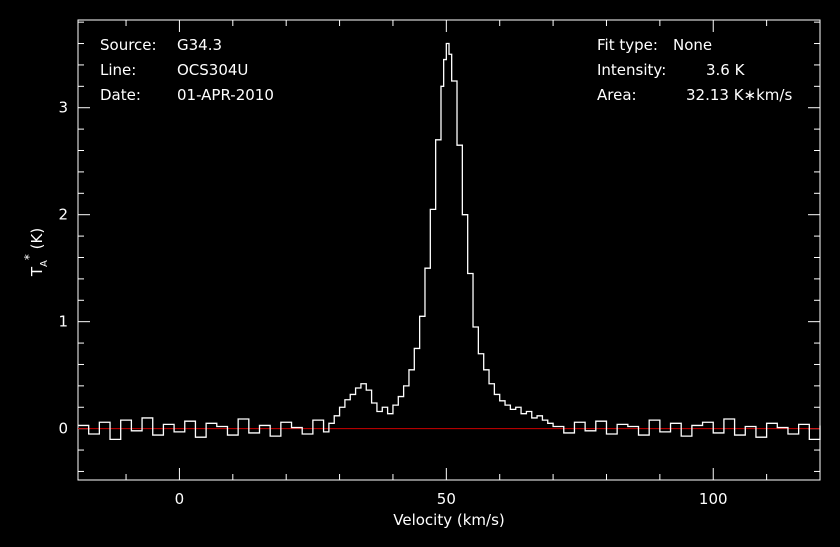 Image resolution: width=840 pixels, height=547 pixels. Describe the element at coordinates (627, 45) in the screenshot. I see `fit-type-key: Fit type:` at that location.